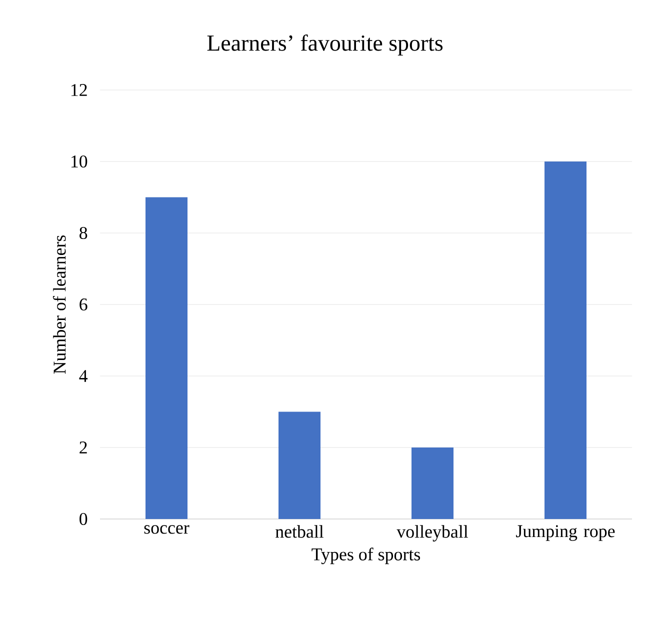  What do you see at coordinates (84, 233) in the screenshot?
I see `y-tick-label: 8` at bounding box center [84, 233].